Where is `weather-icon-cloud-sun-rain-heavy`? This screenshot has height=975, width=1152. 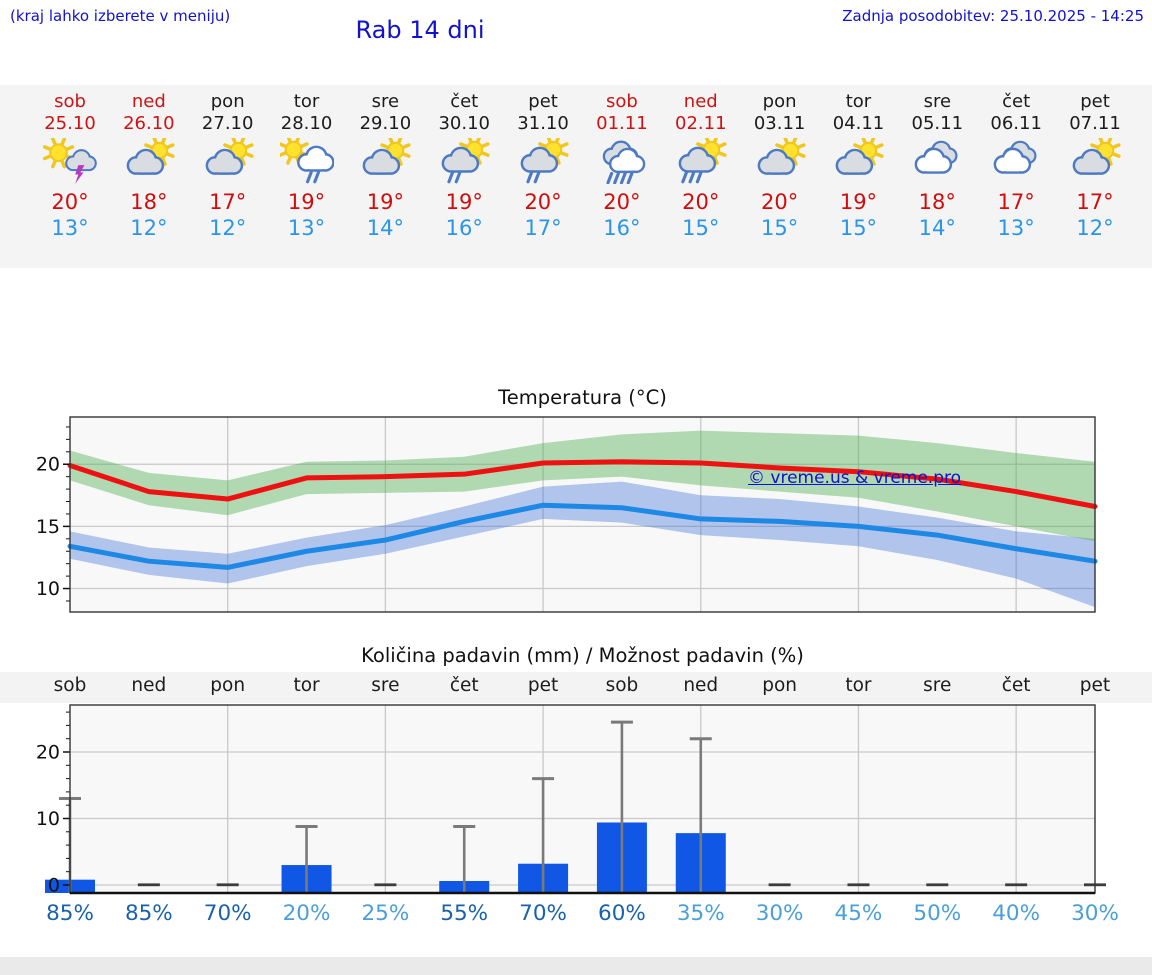
weather-icon-cloud-sun-rain-heavy is located at coordinates (701, 160).